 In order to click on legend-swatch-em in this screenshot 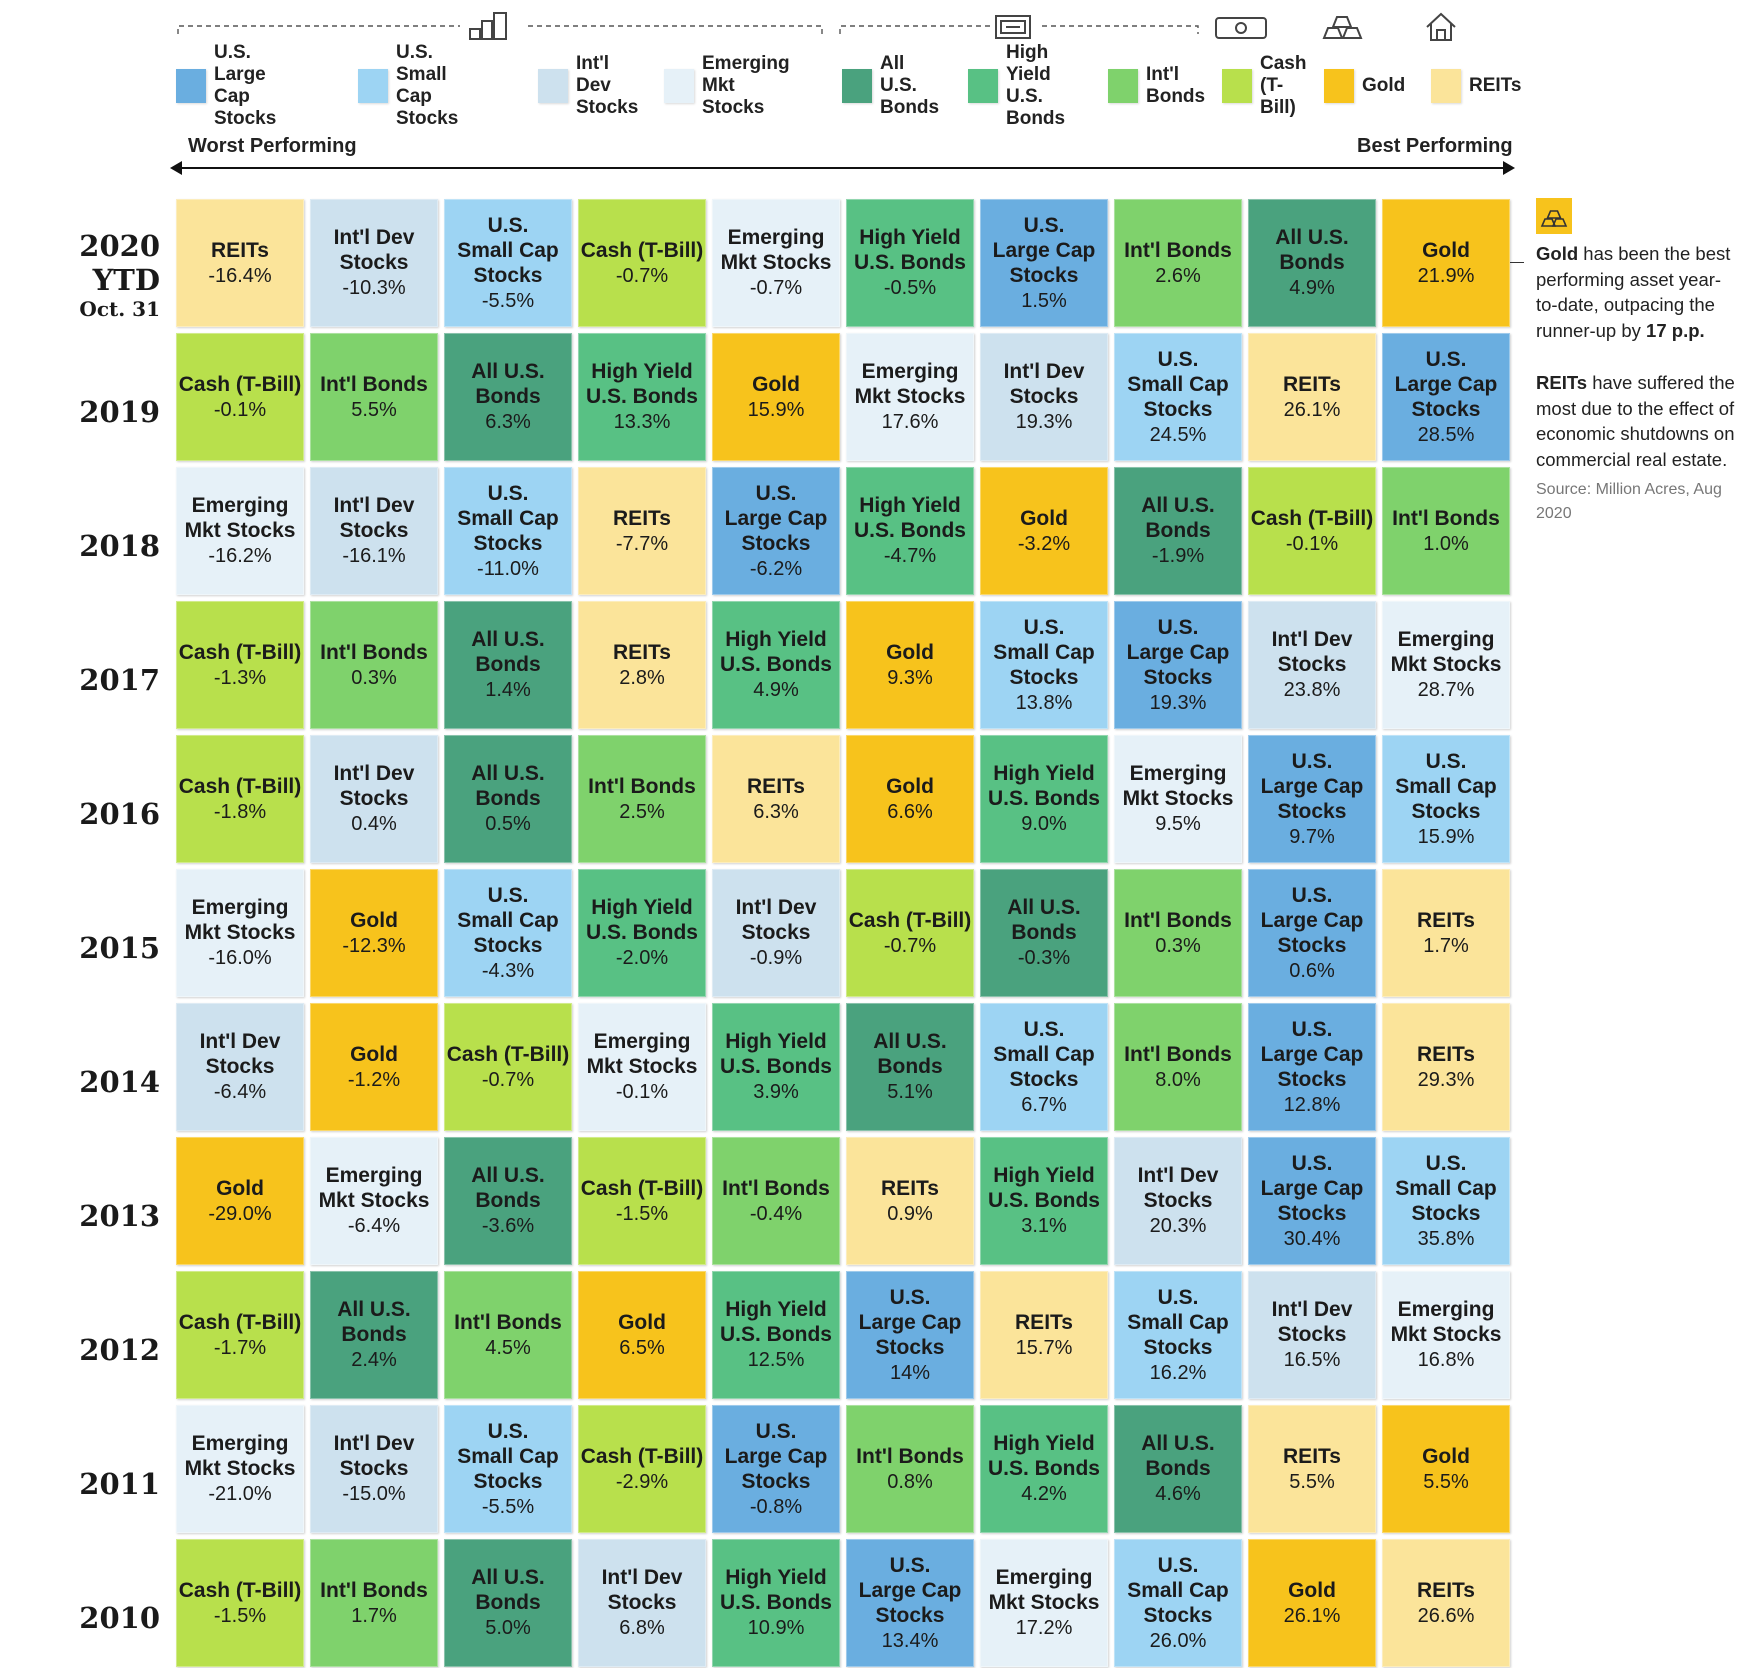, I will do `click(679, 86)`.